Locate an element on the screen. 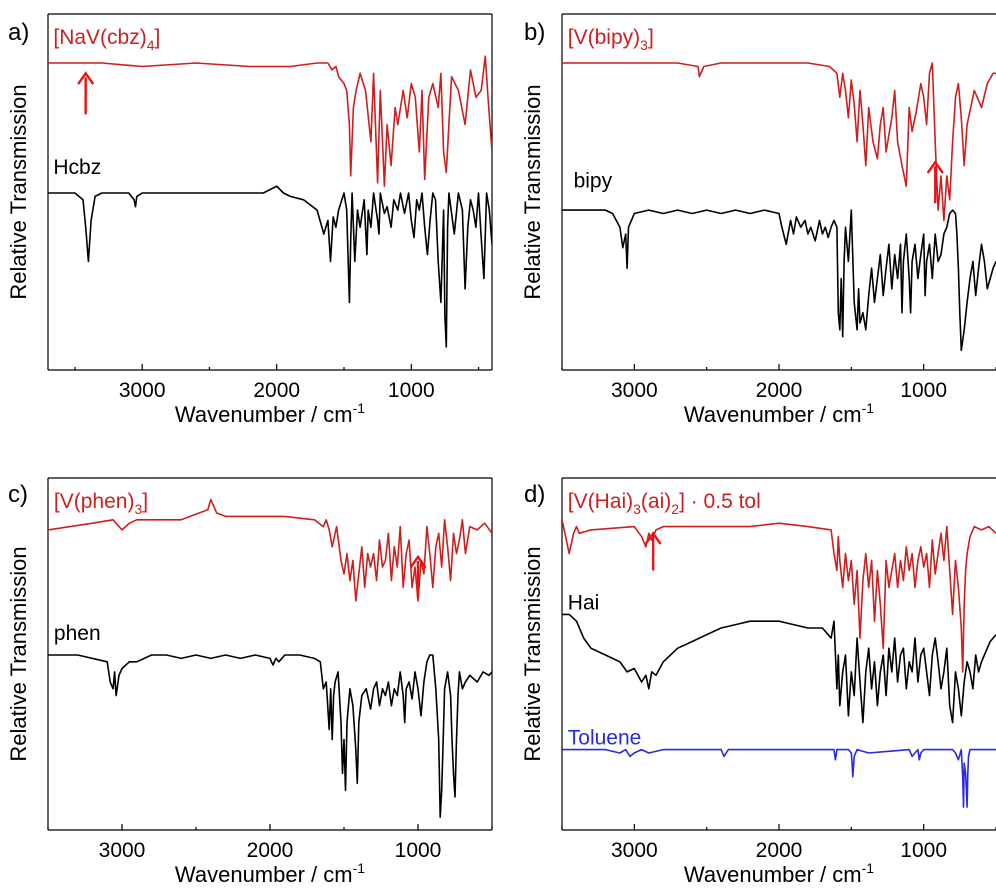 This screenshot has height=895, width=996. panel-label: c) is located at coordinates (18, 494).